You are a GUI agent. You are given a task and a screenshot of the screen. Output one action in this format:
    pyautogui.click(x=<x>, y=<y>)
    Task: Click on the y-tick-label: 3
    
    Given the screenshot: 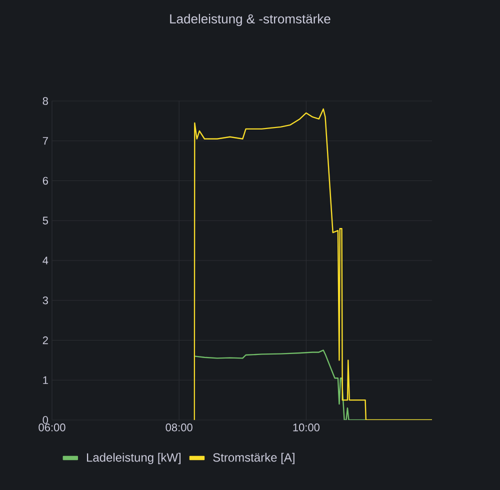 What is the action you would take?
    pyautogui.click(x=45, y=300)
    